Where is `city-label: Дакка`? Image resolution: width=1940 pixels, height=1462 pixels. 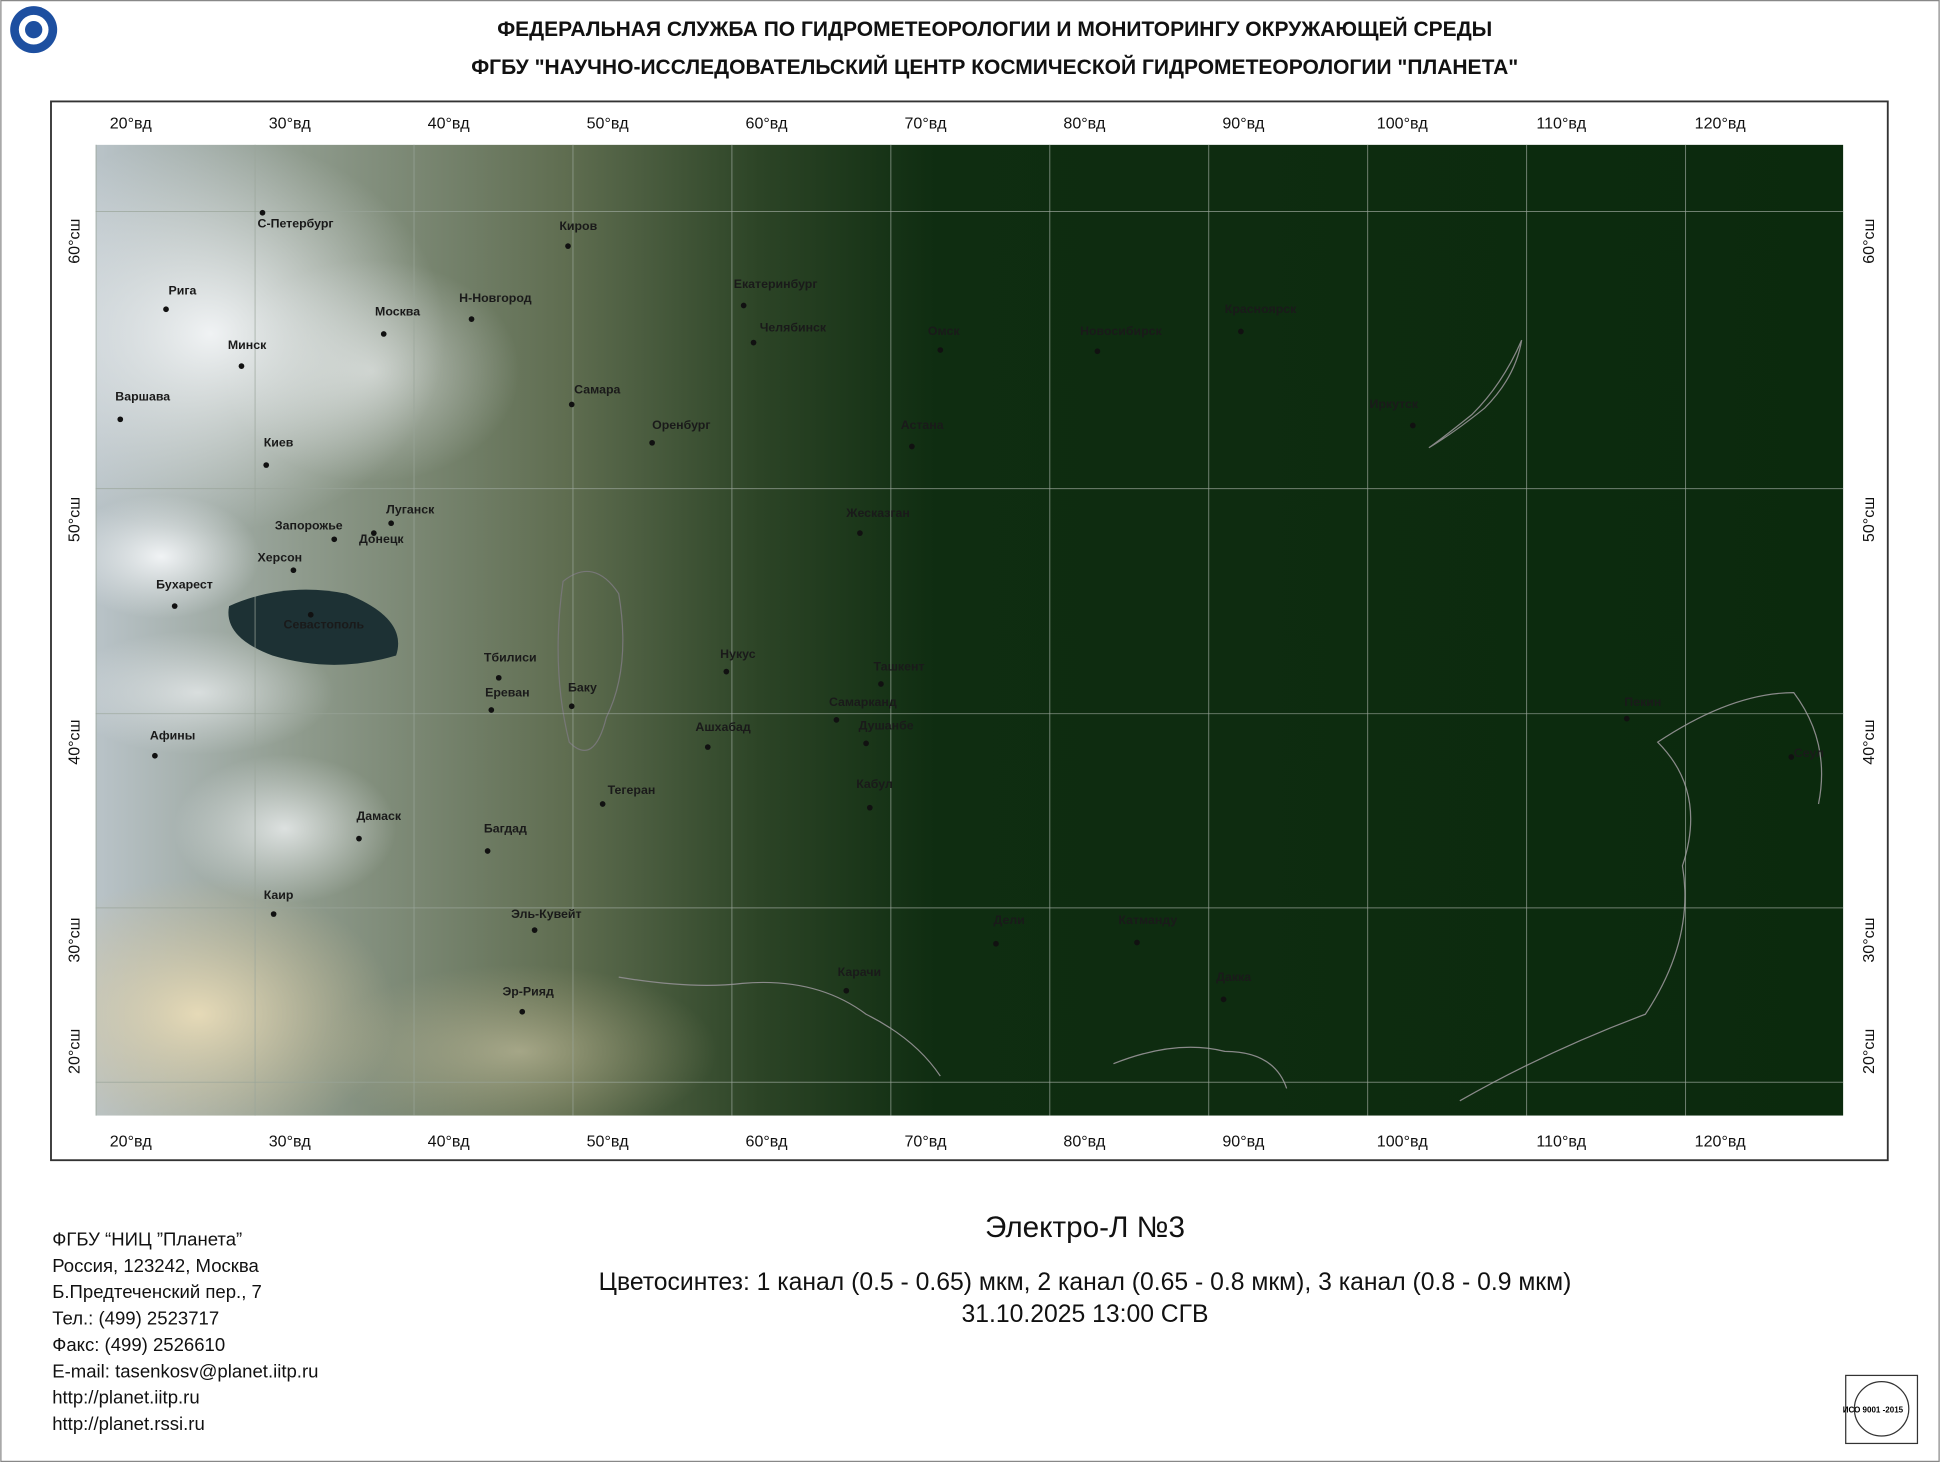 city-label: Дакка is located at coordinates (1233, 977).